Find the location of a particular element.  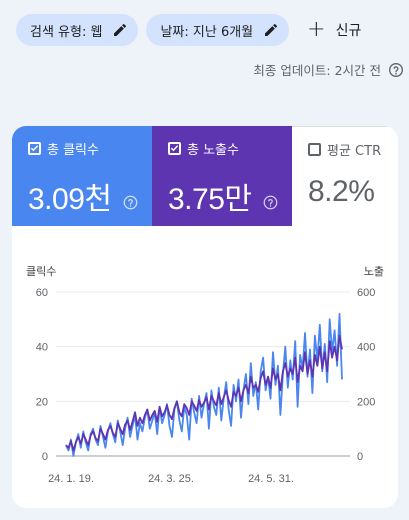

right-tick-label: 400 is located at coordinates (366, 348).